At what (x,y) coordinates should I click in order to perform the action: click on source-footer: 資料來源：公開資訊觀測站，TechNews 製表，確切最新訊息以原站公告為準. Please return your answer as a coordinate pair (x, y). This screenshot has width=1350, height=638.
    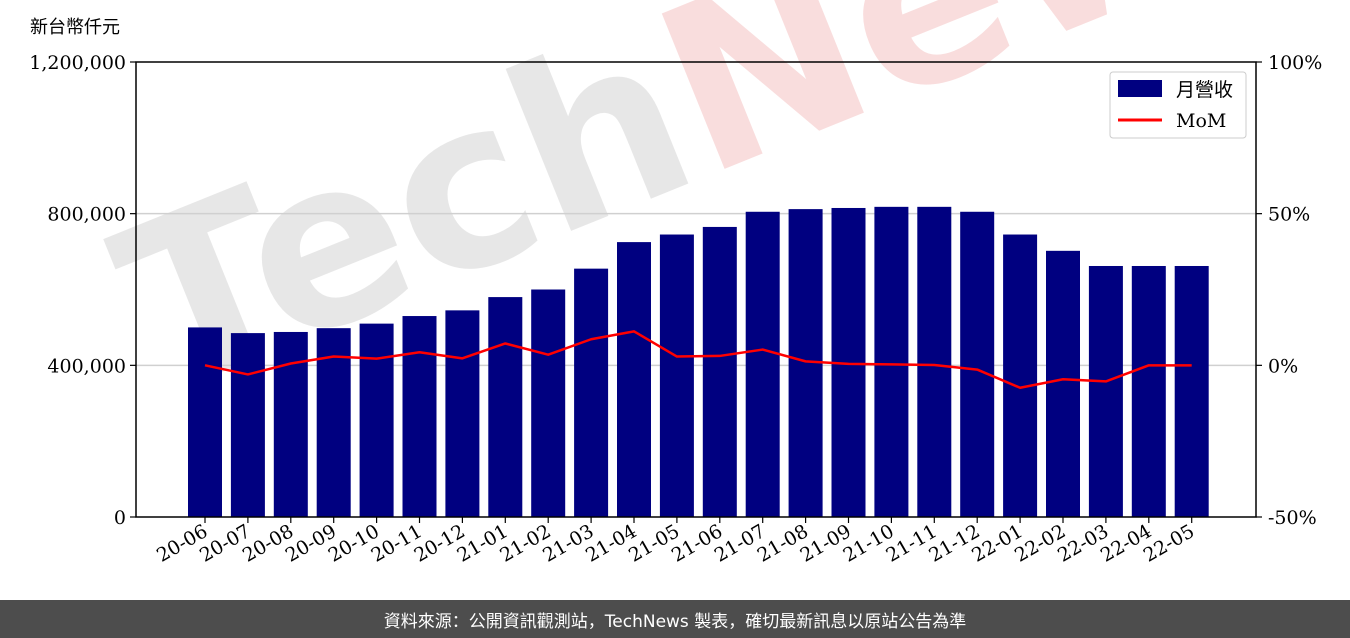
    Looking at the image, I should click on (675, 619).